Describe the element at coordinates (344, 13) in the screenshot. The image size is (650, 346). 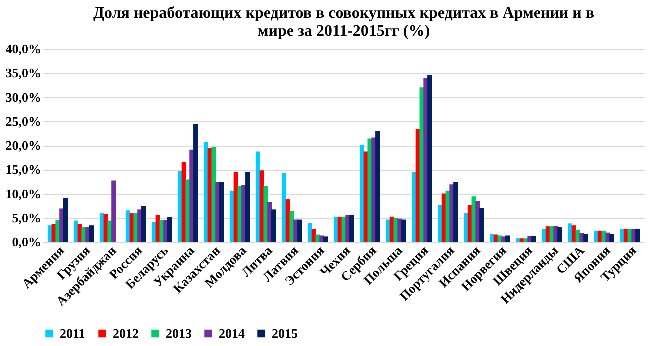
I see `text: Доля неработающих кредитов в совокупных кредитах в Армении и в` at that location.